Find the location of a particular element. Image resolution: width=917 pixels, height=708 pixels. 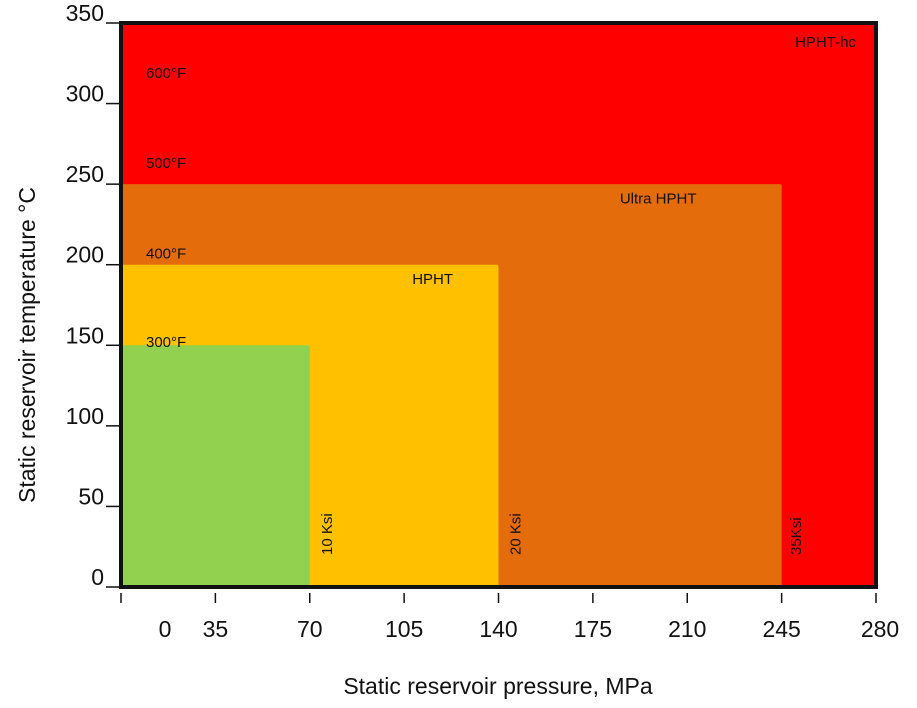

region-label: HPHT-hc is located at coordinates (825, 42).